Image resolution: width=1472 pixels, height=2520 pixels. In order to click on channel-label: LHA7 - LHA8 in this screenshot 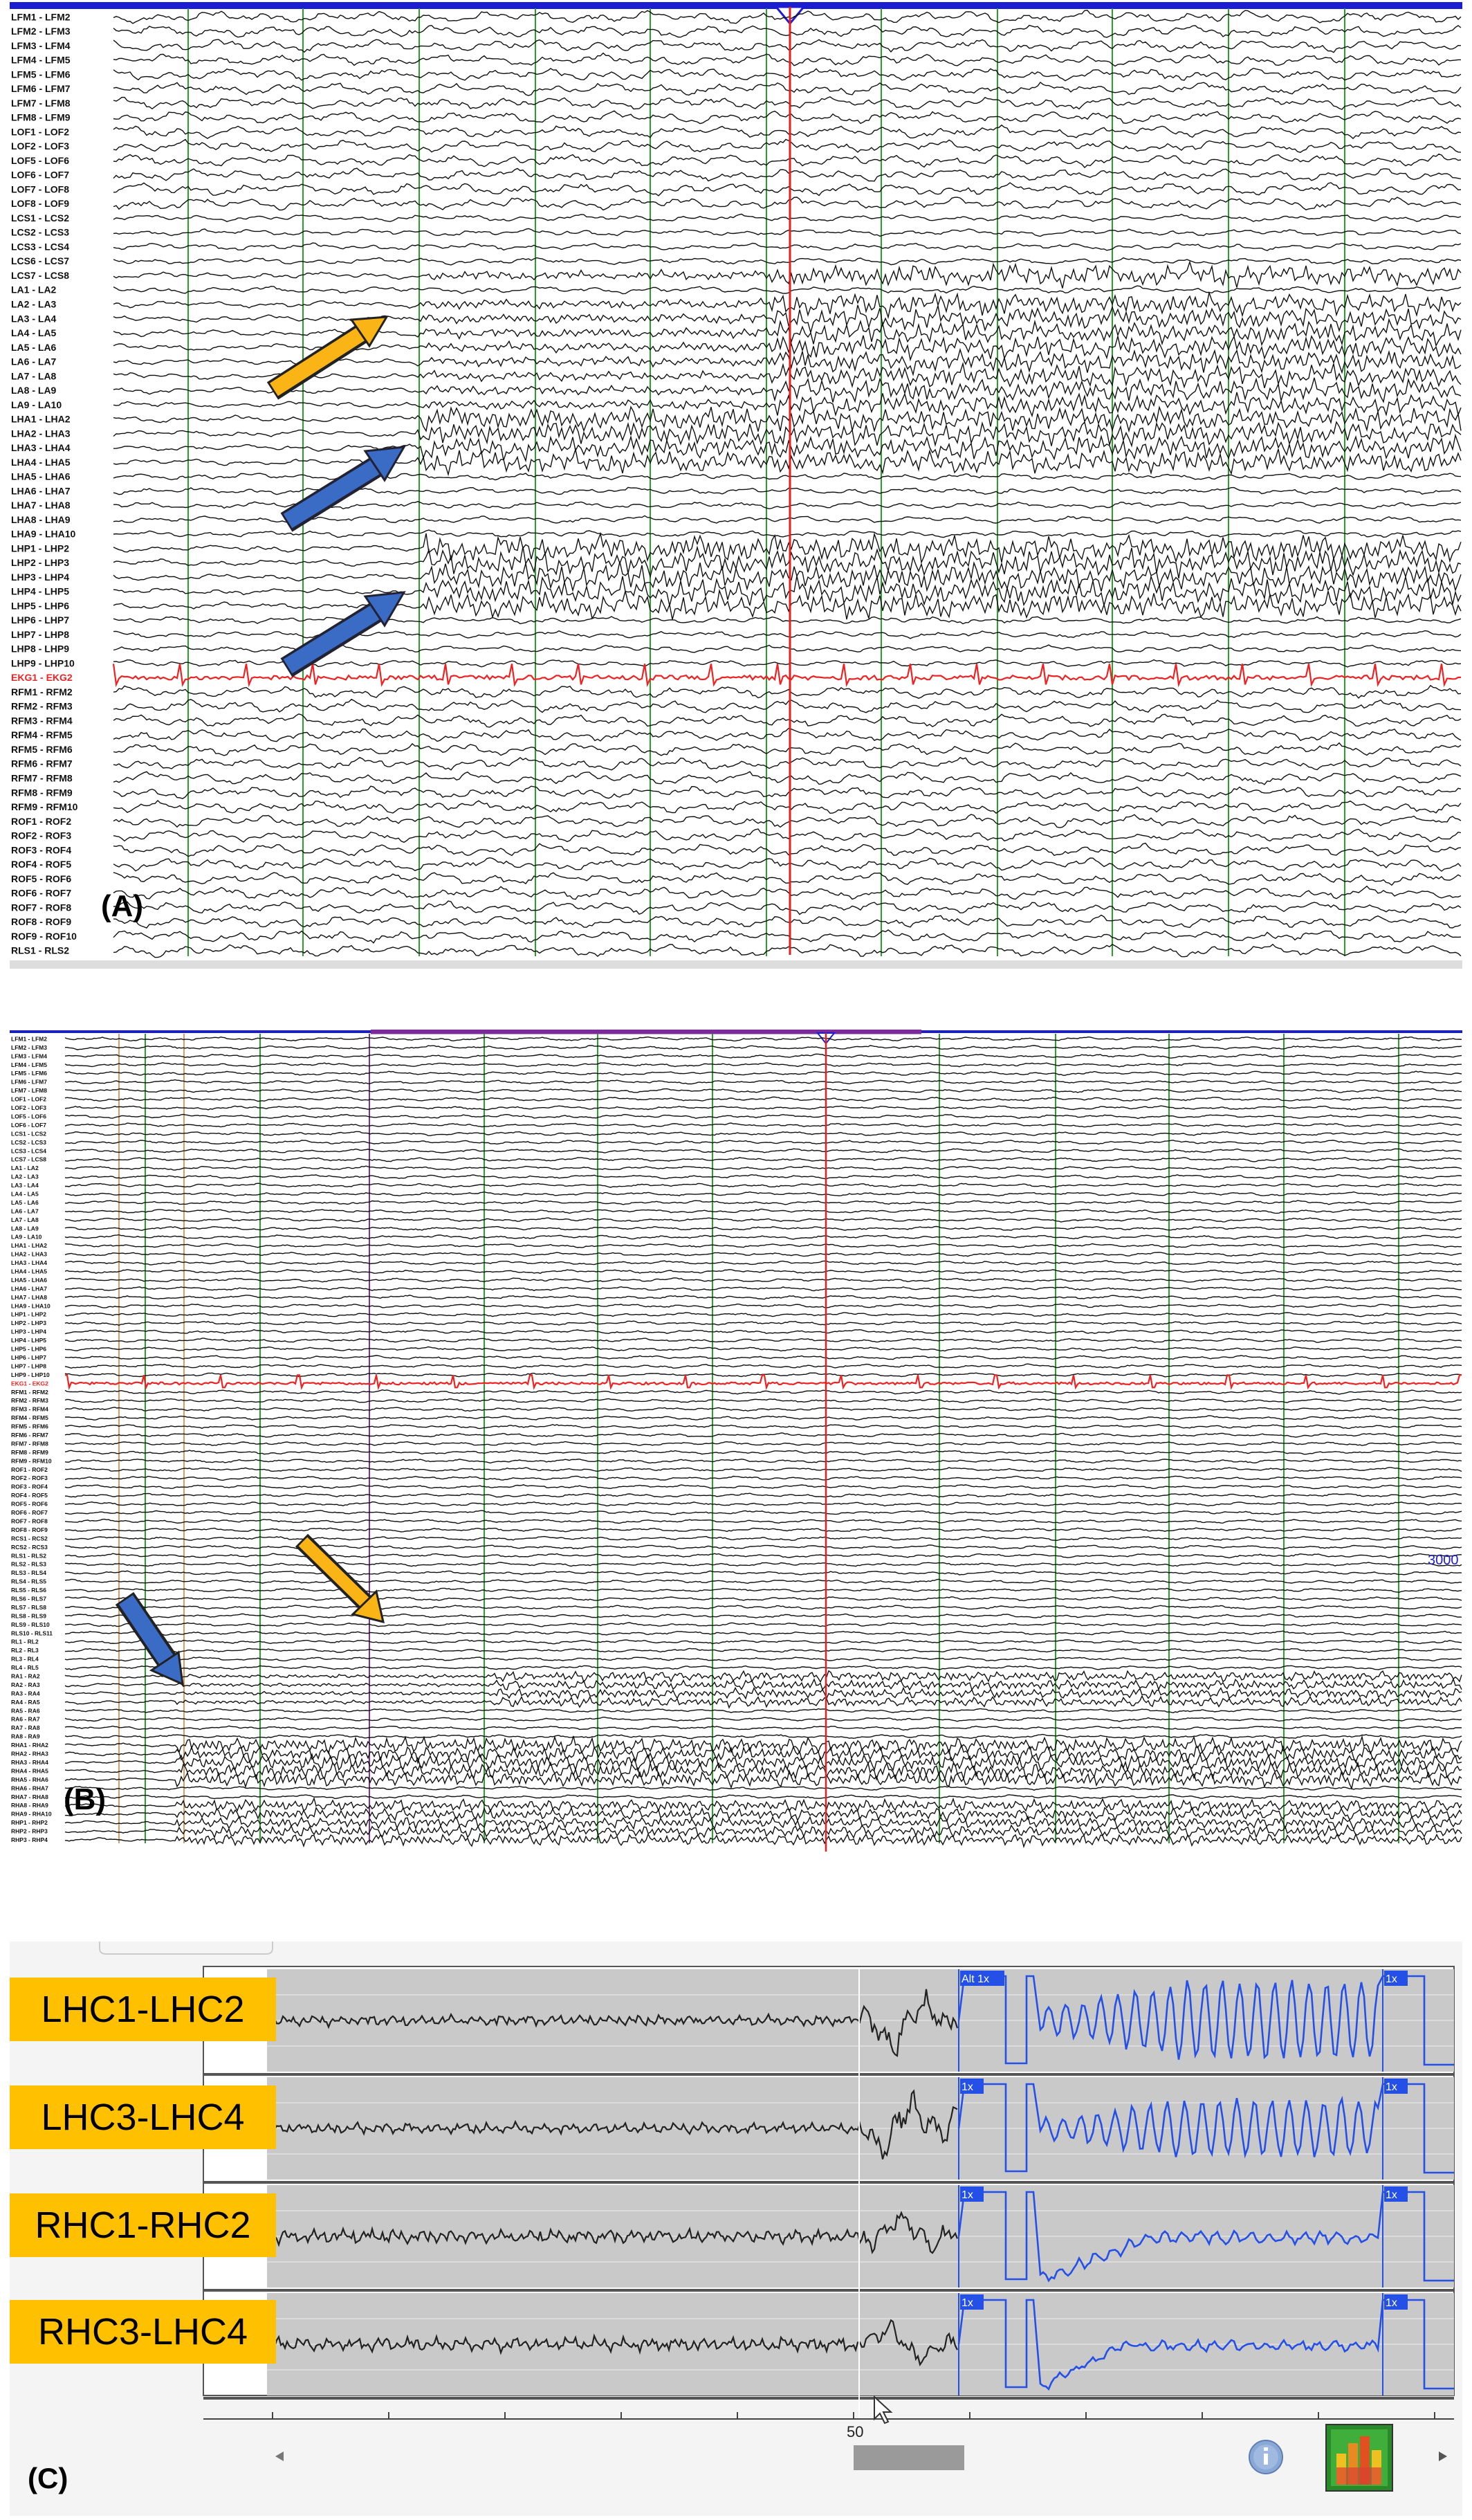, I will do `click(29, 1297)`.